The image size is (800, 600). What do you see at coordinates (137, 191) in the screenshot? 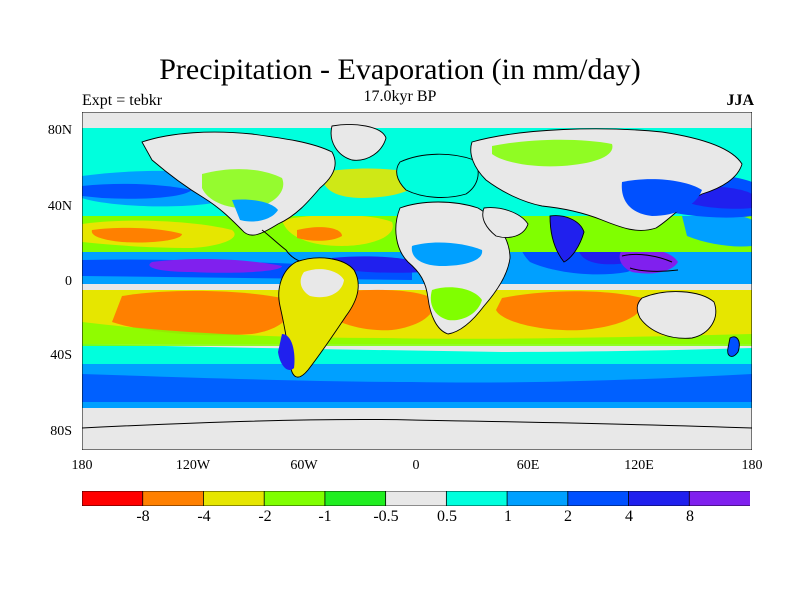
I see `north-pacific-storm-core` at bounding box center [137, 191].